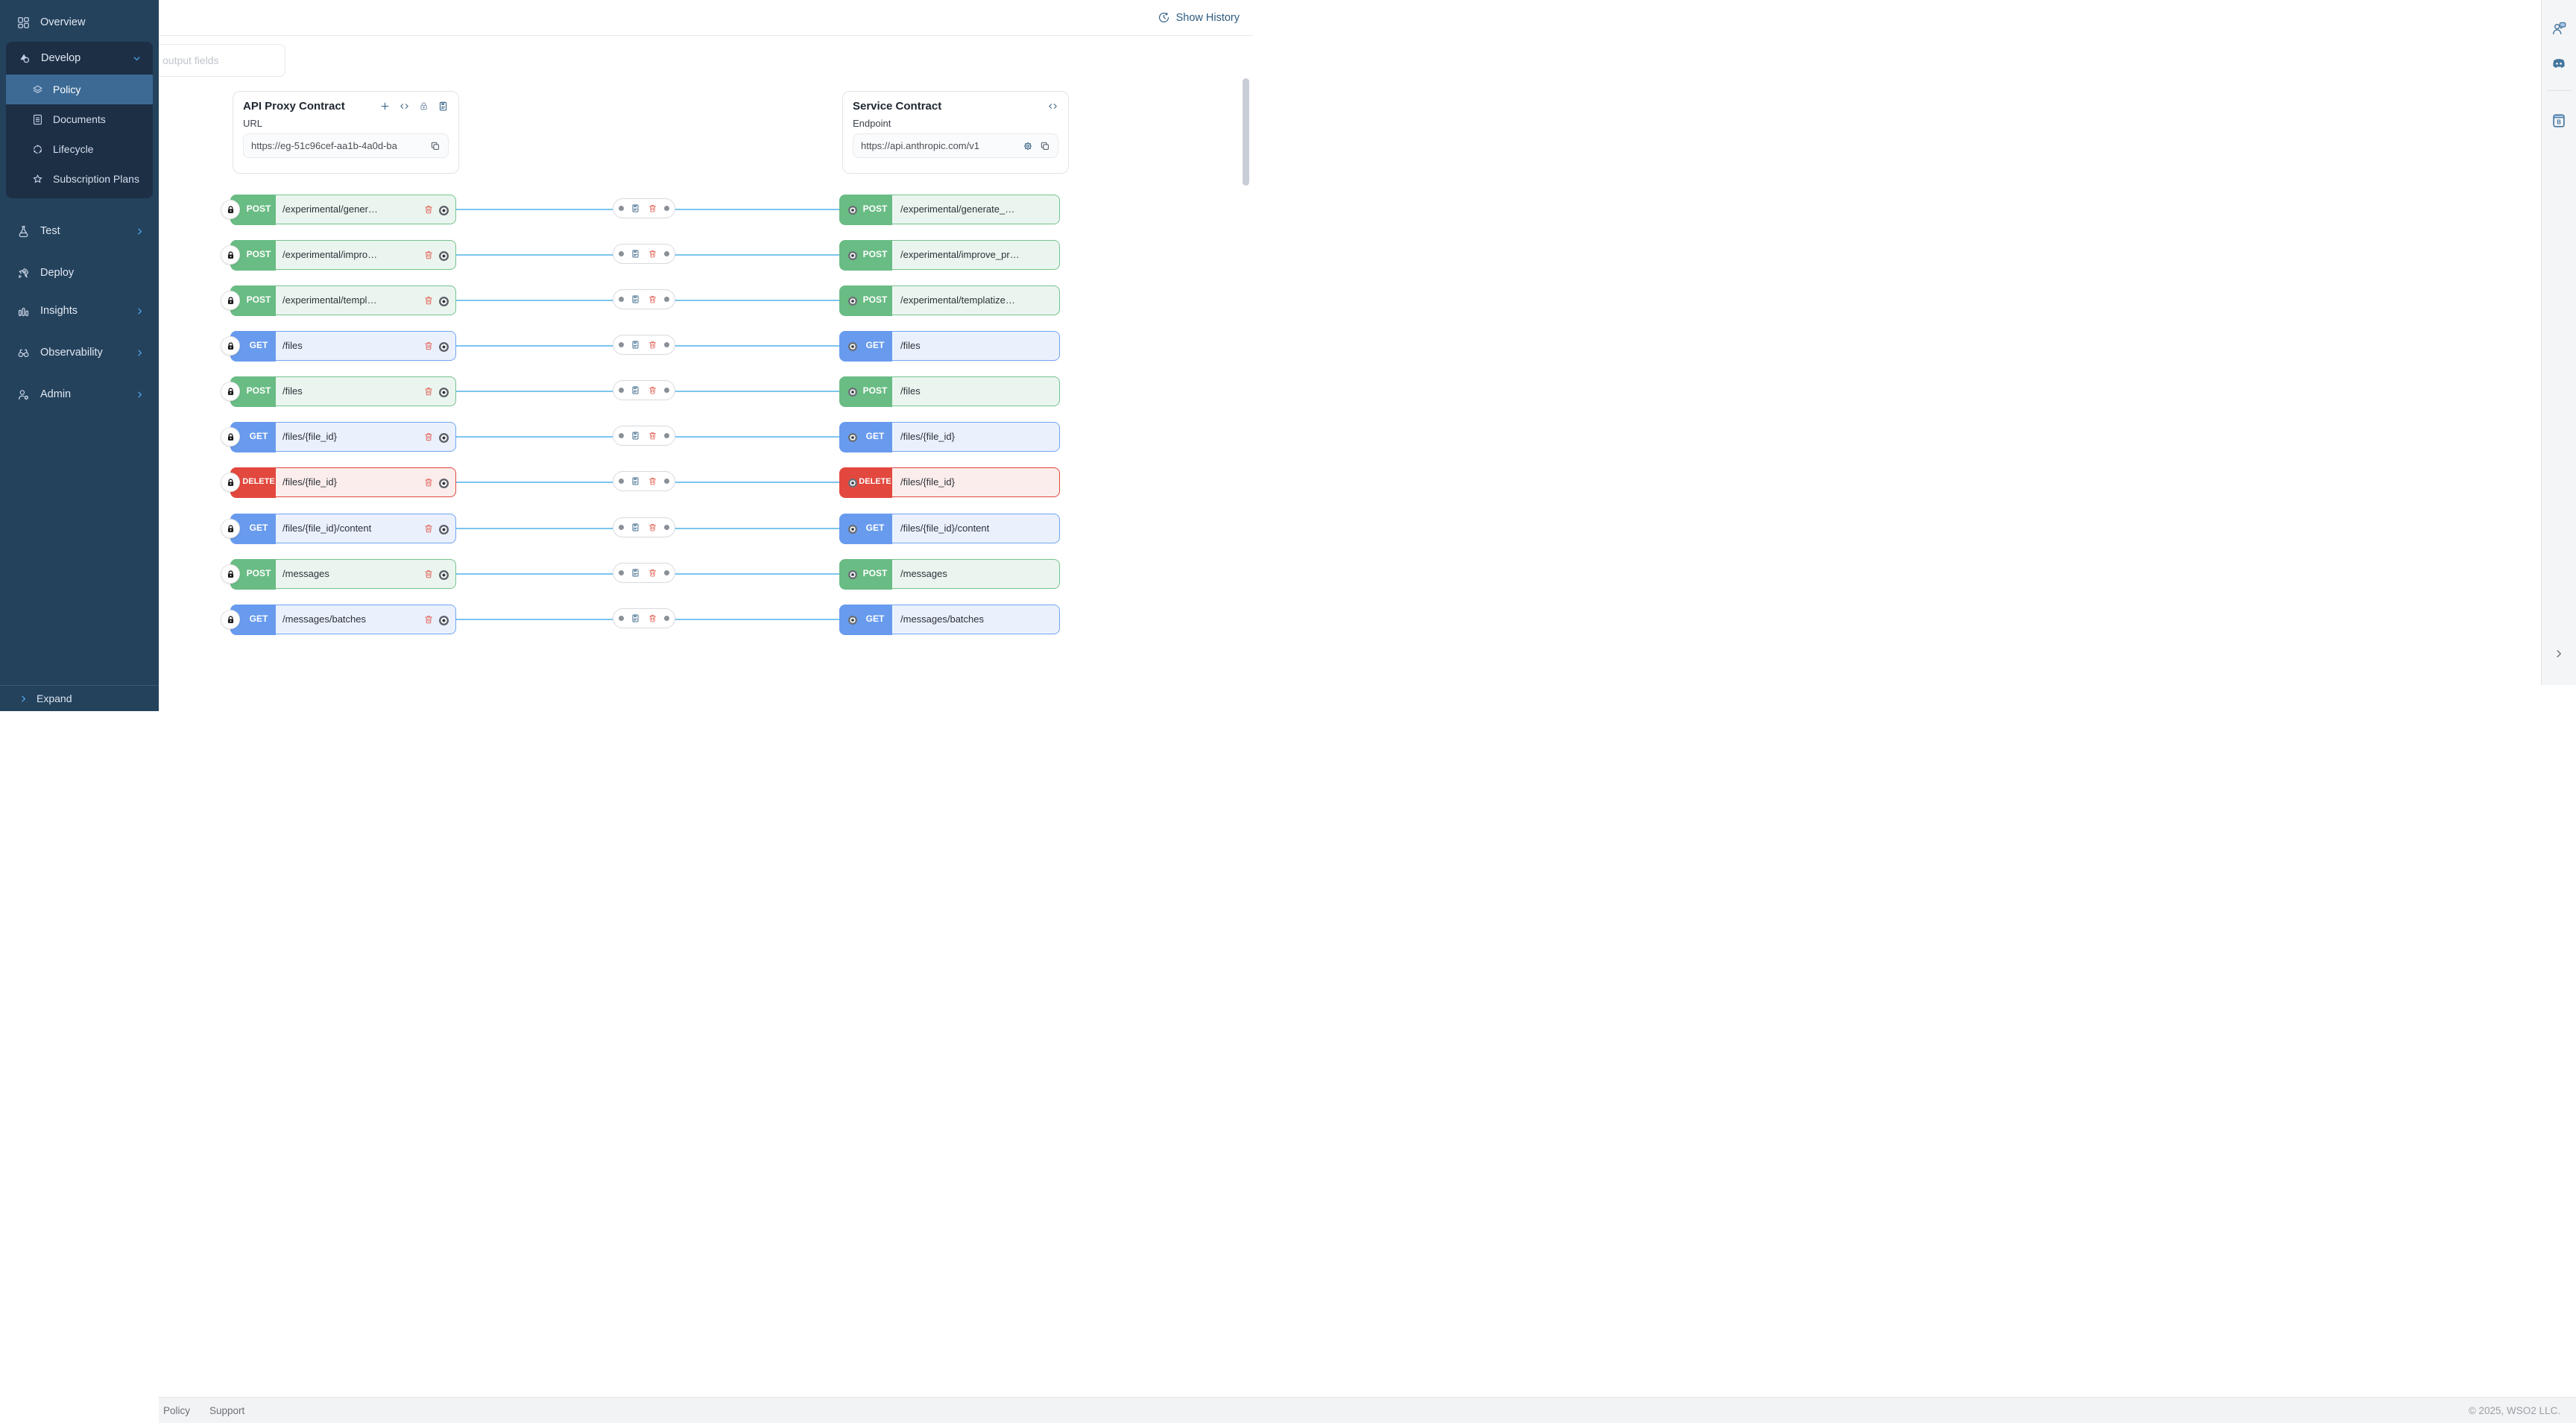 This screenshot has height=1423, width=2576. I want to click on docs-book-icon, so click(2559, 121).